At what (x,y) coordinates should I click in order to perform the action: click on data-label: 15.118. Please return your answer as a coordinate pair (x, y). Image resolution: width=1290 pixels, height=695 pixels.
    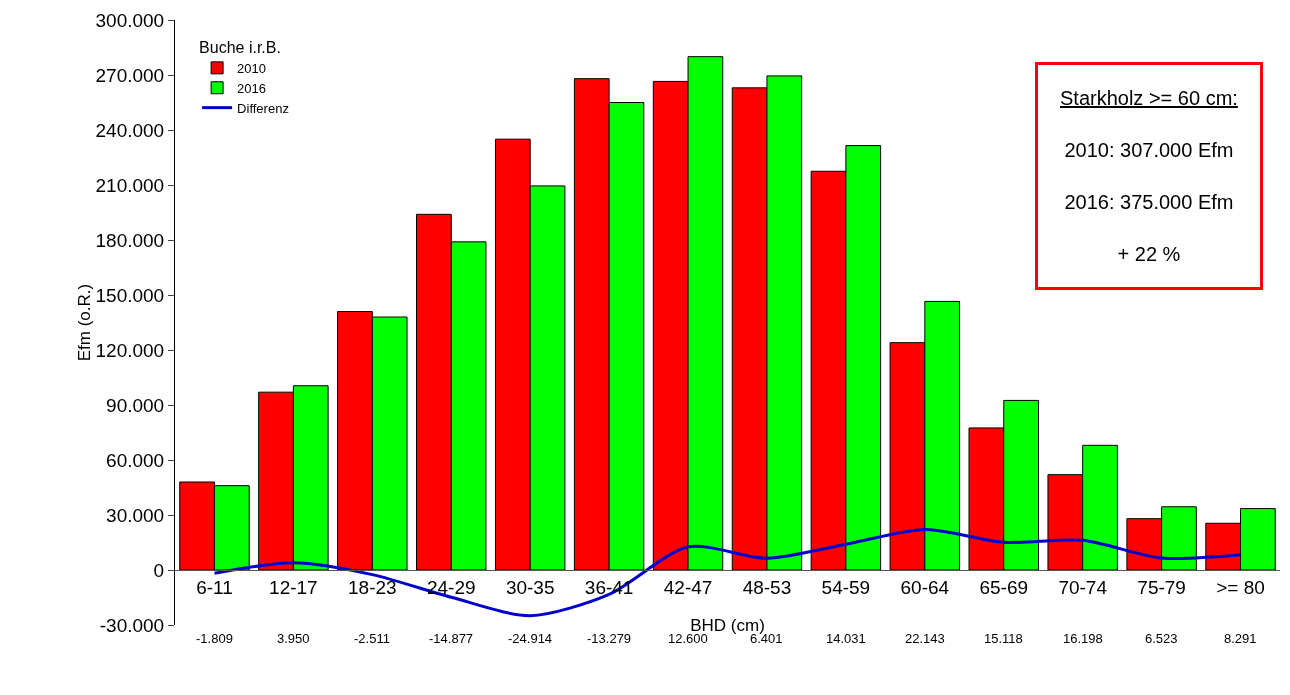
    Looking at the image, I should click on (1003, 638).